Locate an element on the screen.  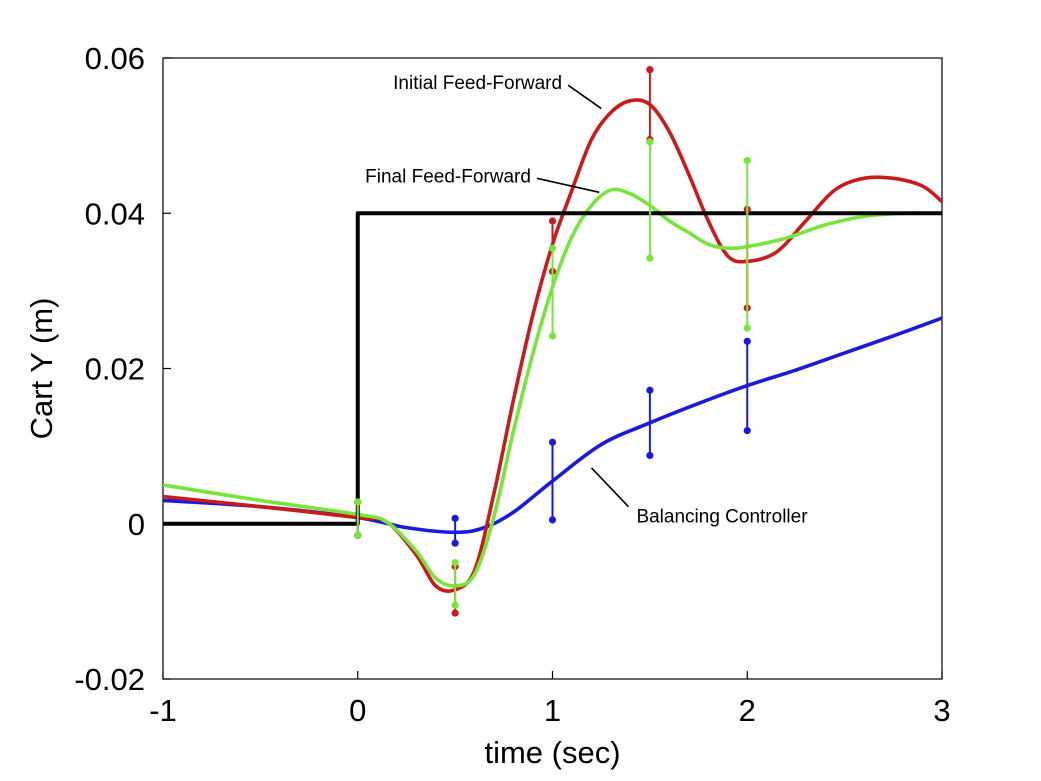
y-tick-label: -0.02 is located at coordinates (109, 679).